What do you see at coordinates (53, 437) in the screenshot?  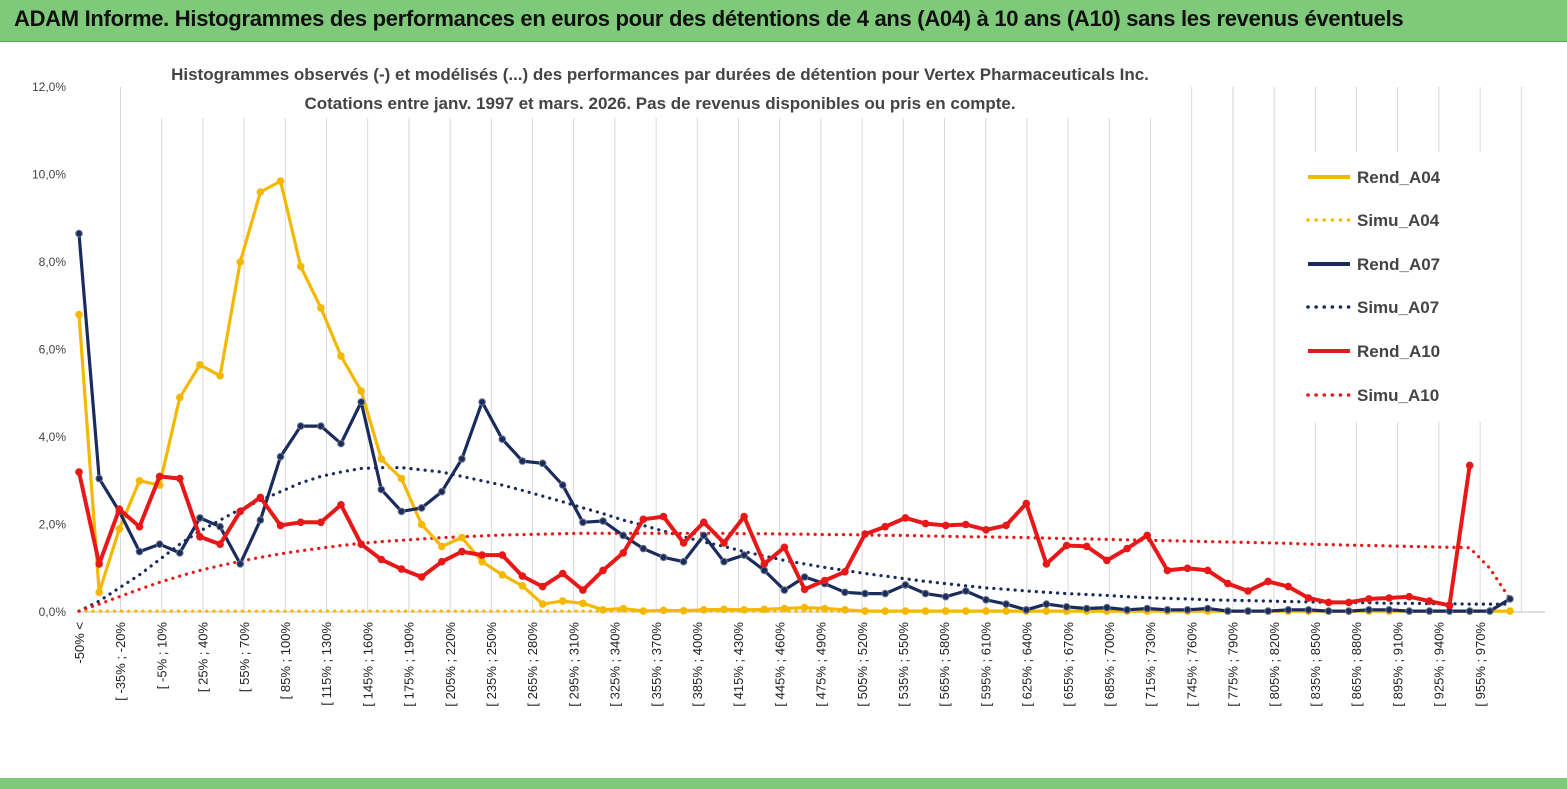 I see `y-tick-label: 4,0%` at bounding box center [53, 437].